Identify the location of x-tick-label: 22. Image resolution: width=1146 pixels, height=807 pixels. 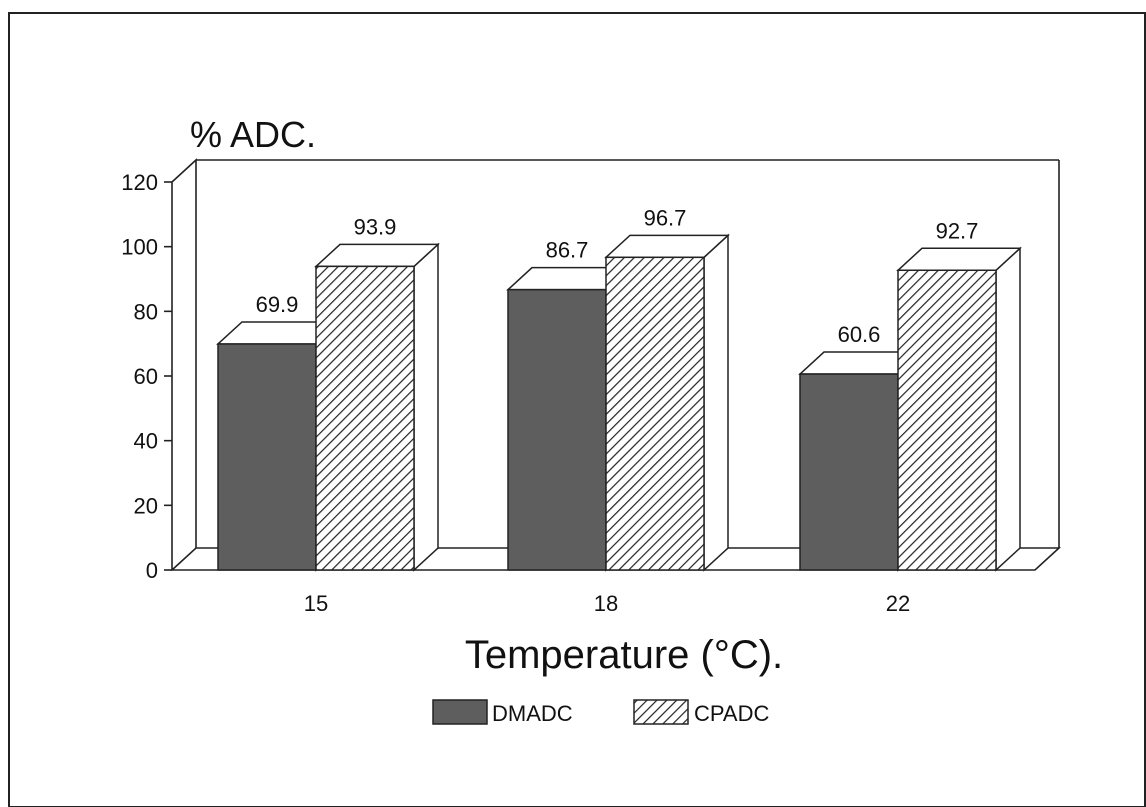
(898, 603).